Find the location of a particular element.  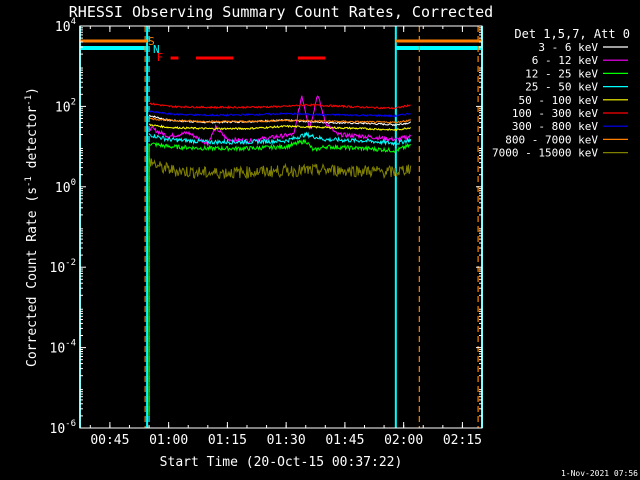

y-tick-label: 10⁻² is located at coordinates (63, 267).